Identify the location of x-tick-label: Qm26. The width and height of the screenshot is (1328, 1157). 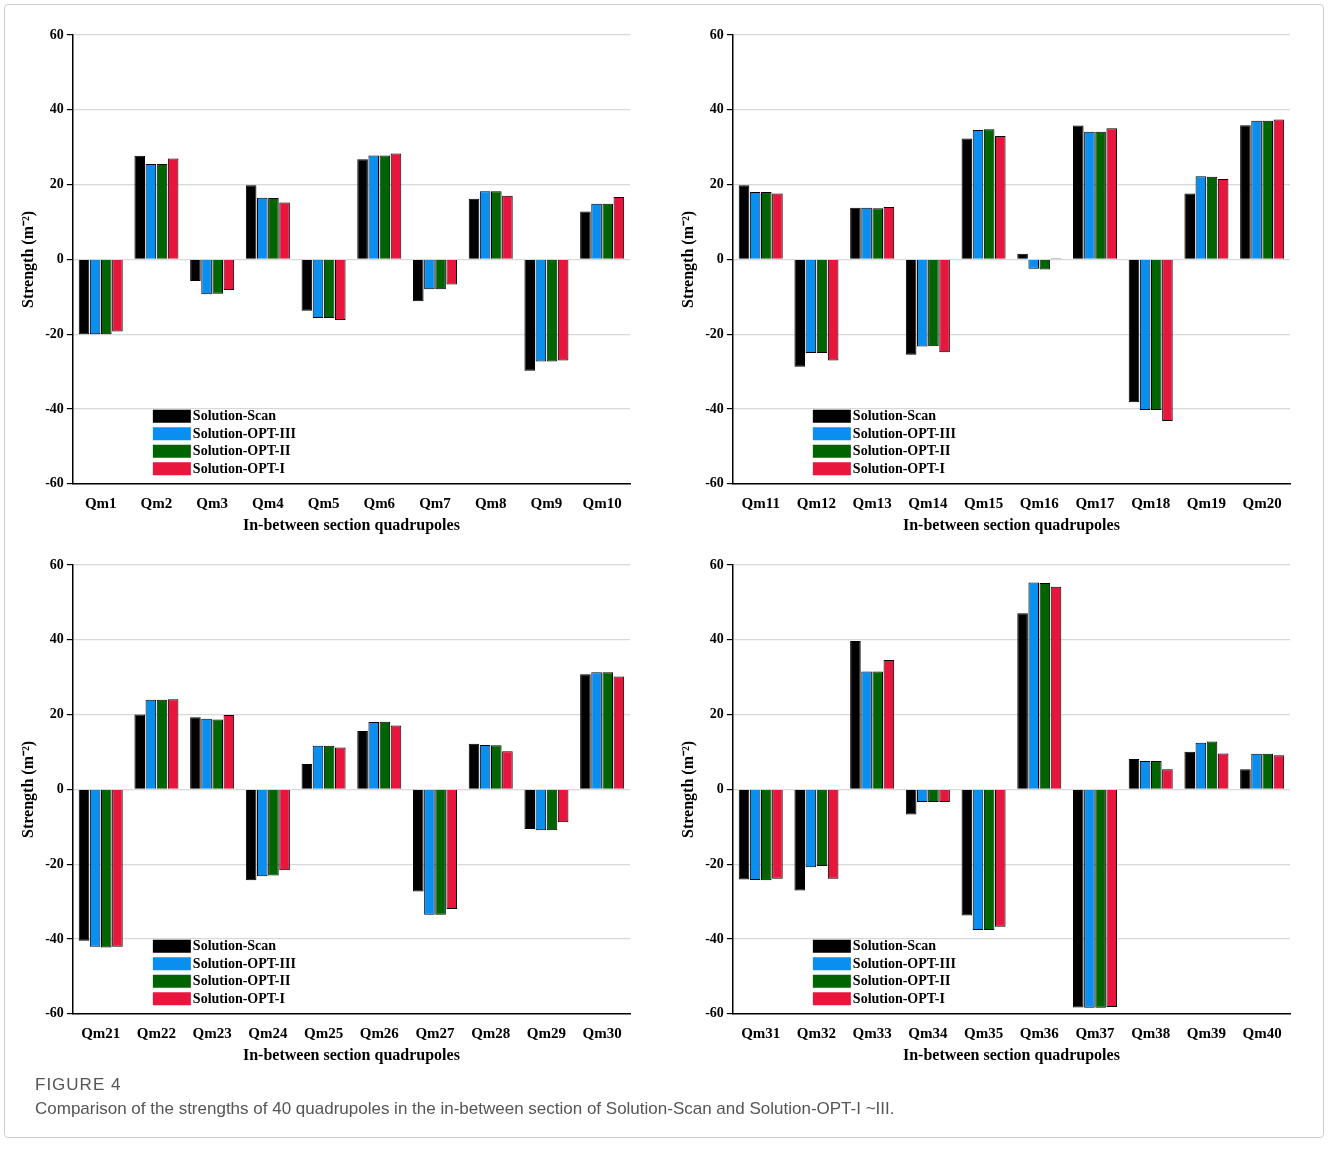
(379, 1032).